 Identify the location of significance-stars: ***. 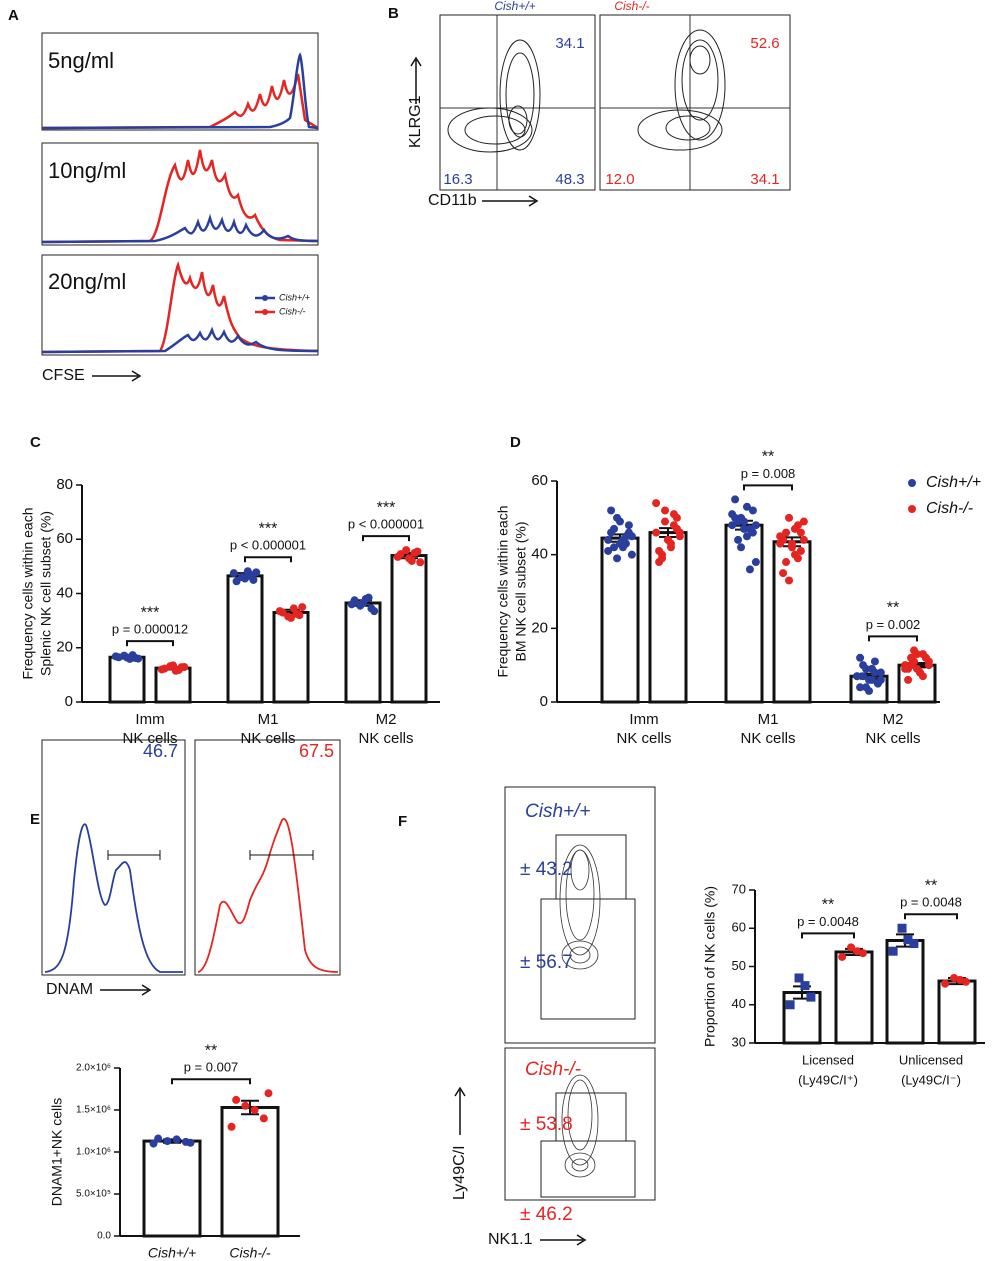
(386, 507).